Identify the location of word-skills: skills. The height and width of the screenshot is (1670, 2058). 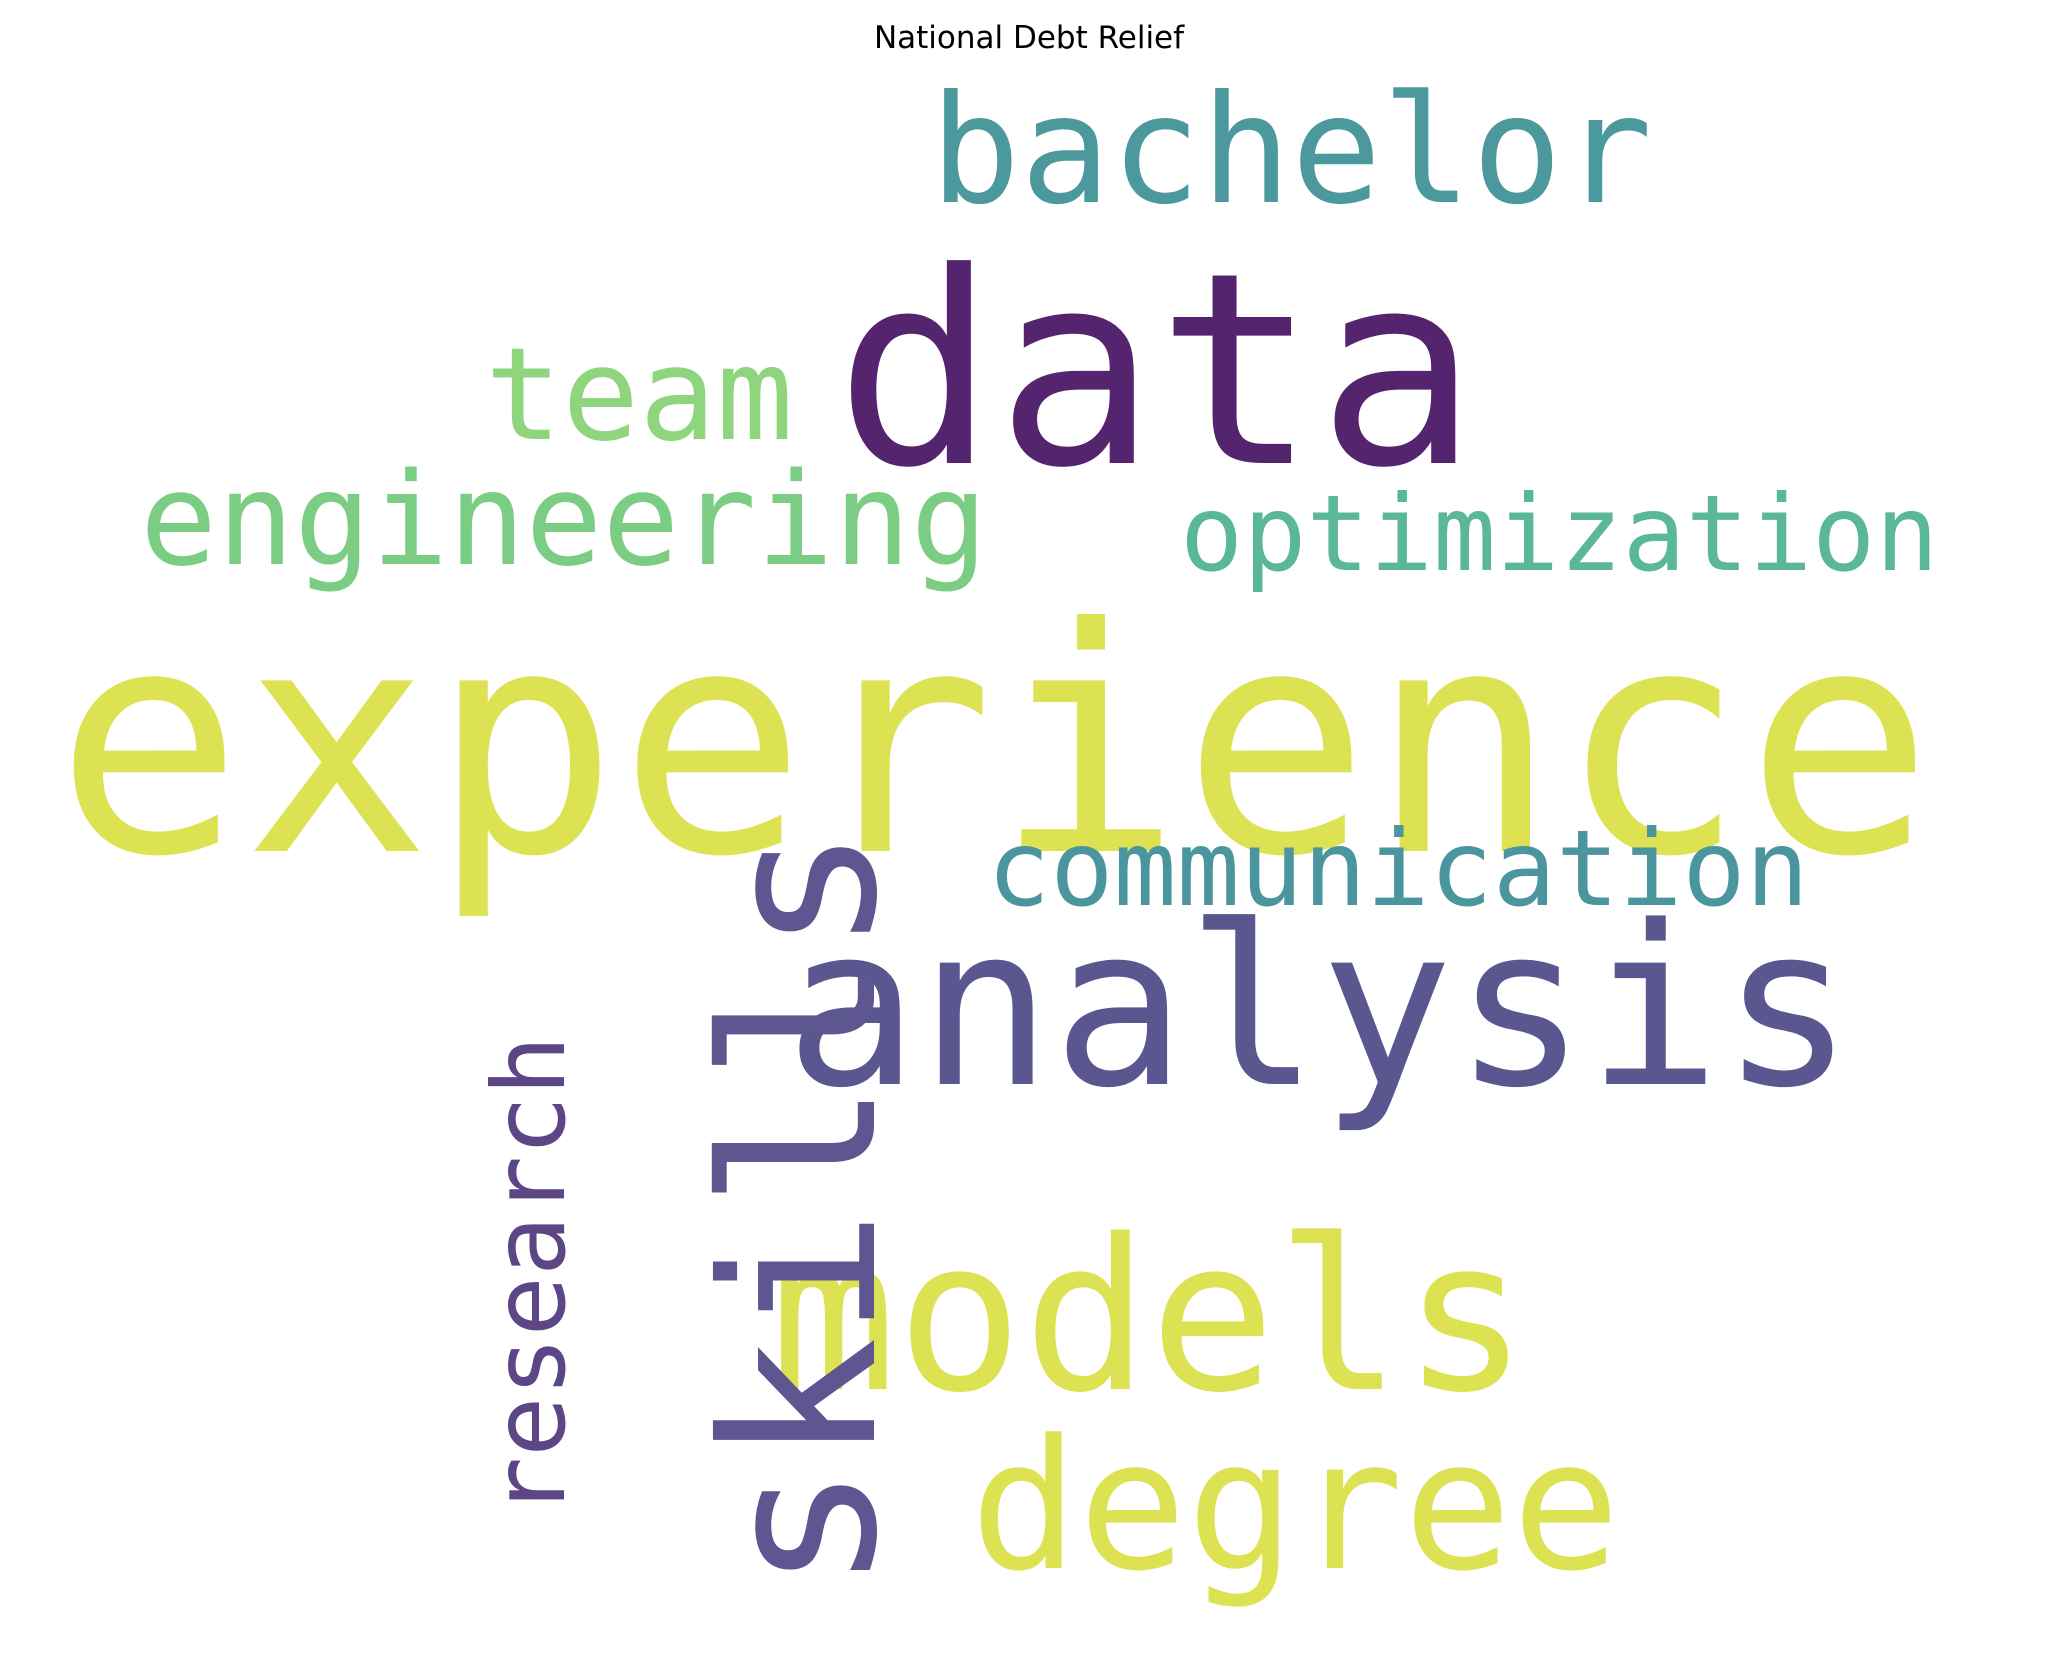
(800, 1209).